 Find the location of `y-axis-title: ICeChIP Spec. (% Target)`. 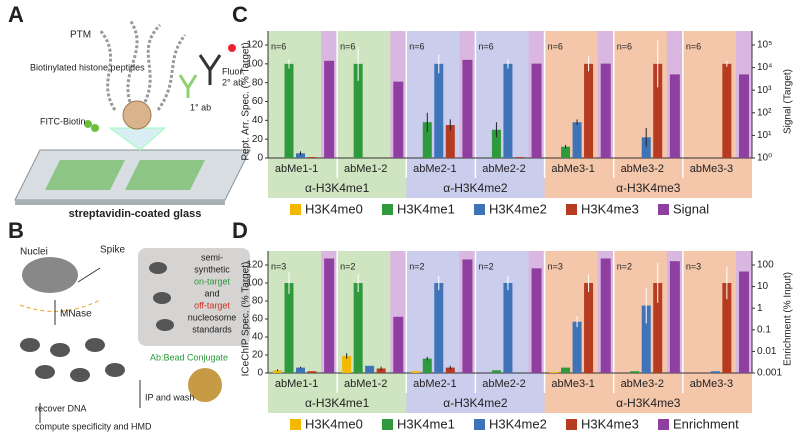

y-axis-title: ICeChIP Spec. (% Target) is located at coordinates (246, 319).